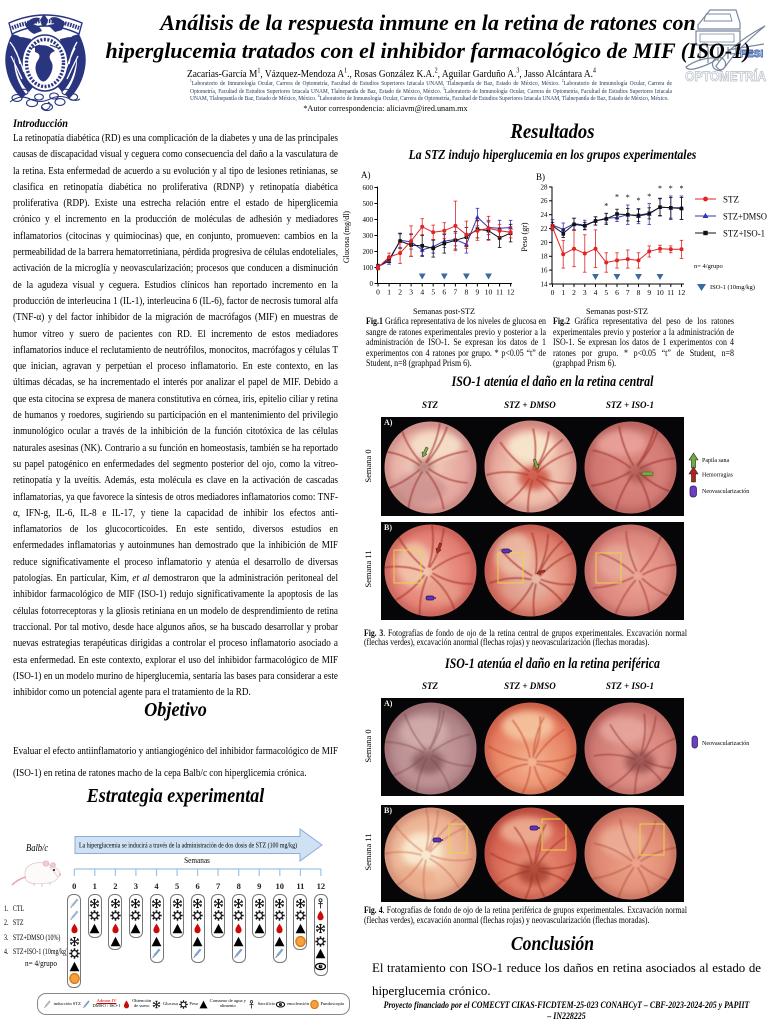 This screenshot has width=768, height=1024. I want to click on svg-text: 400, so click(368, 220).